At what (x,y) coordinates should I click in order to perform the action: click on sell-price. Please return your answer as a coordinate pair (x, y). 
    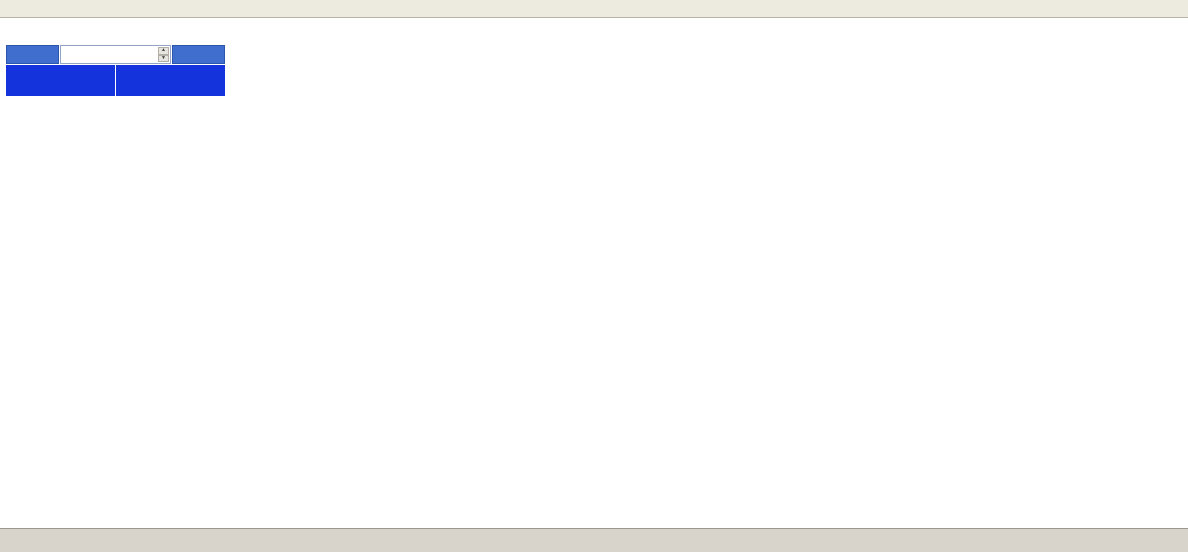
    Looking at the image, I should click on (60, 80).